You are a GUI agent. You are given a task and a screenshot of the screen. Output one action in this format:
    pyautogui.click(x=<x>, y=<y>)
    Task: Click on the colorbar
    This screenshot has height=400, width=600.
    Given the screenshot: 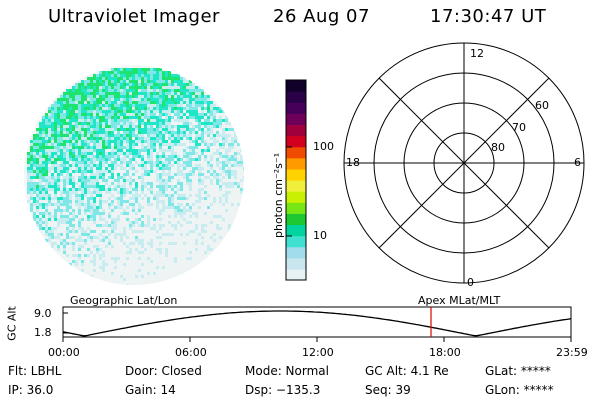 What is the action you would take?
    pyautogui.click(x=296, y=180)
    